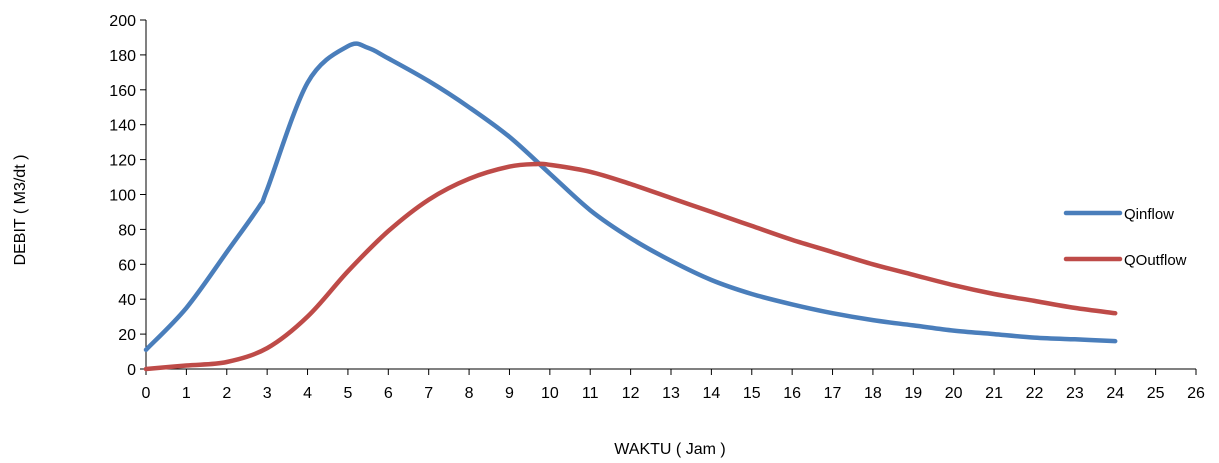 This screenshot has height=463, width=1219. Describe the element at coordinates (550, 393) in the screenshot. I see `x-tick-label: 10` at that location.